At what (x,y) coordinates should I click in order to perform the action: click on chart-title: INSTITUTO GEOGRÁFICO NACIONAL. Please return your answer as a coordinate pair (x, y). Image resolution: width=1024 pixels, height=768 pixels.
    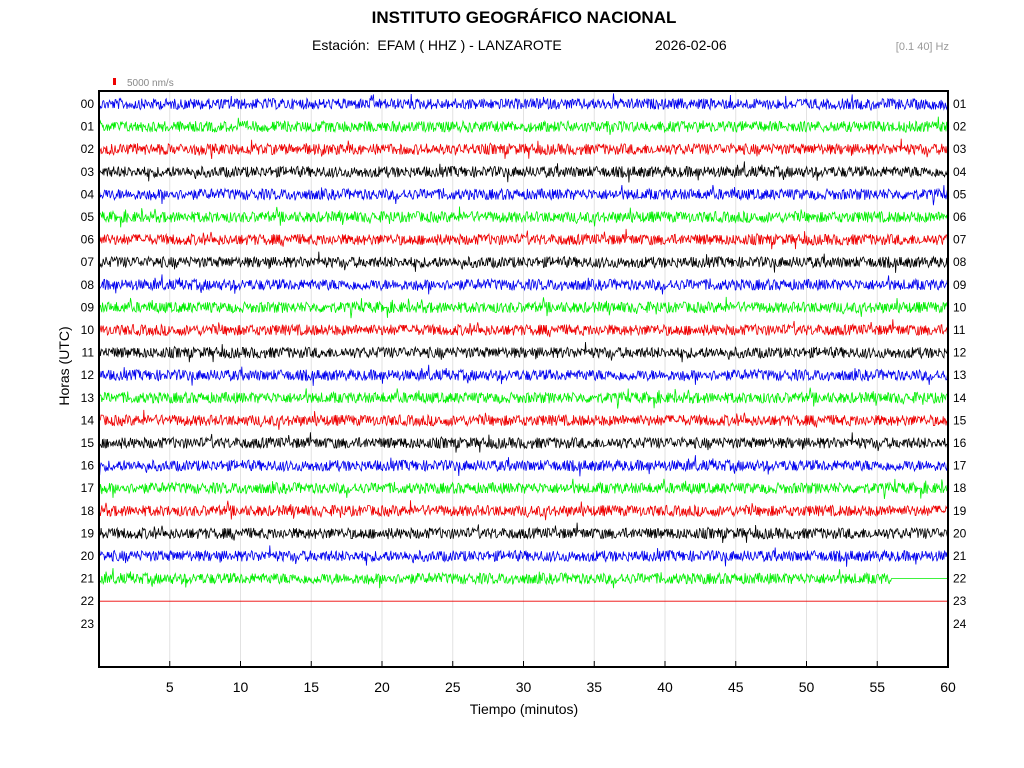
    Looking at the image, I should click on (524, 17).